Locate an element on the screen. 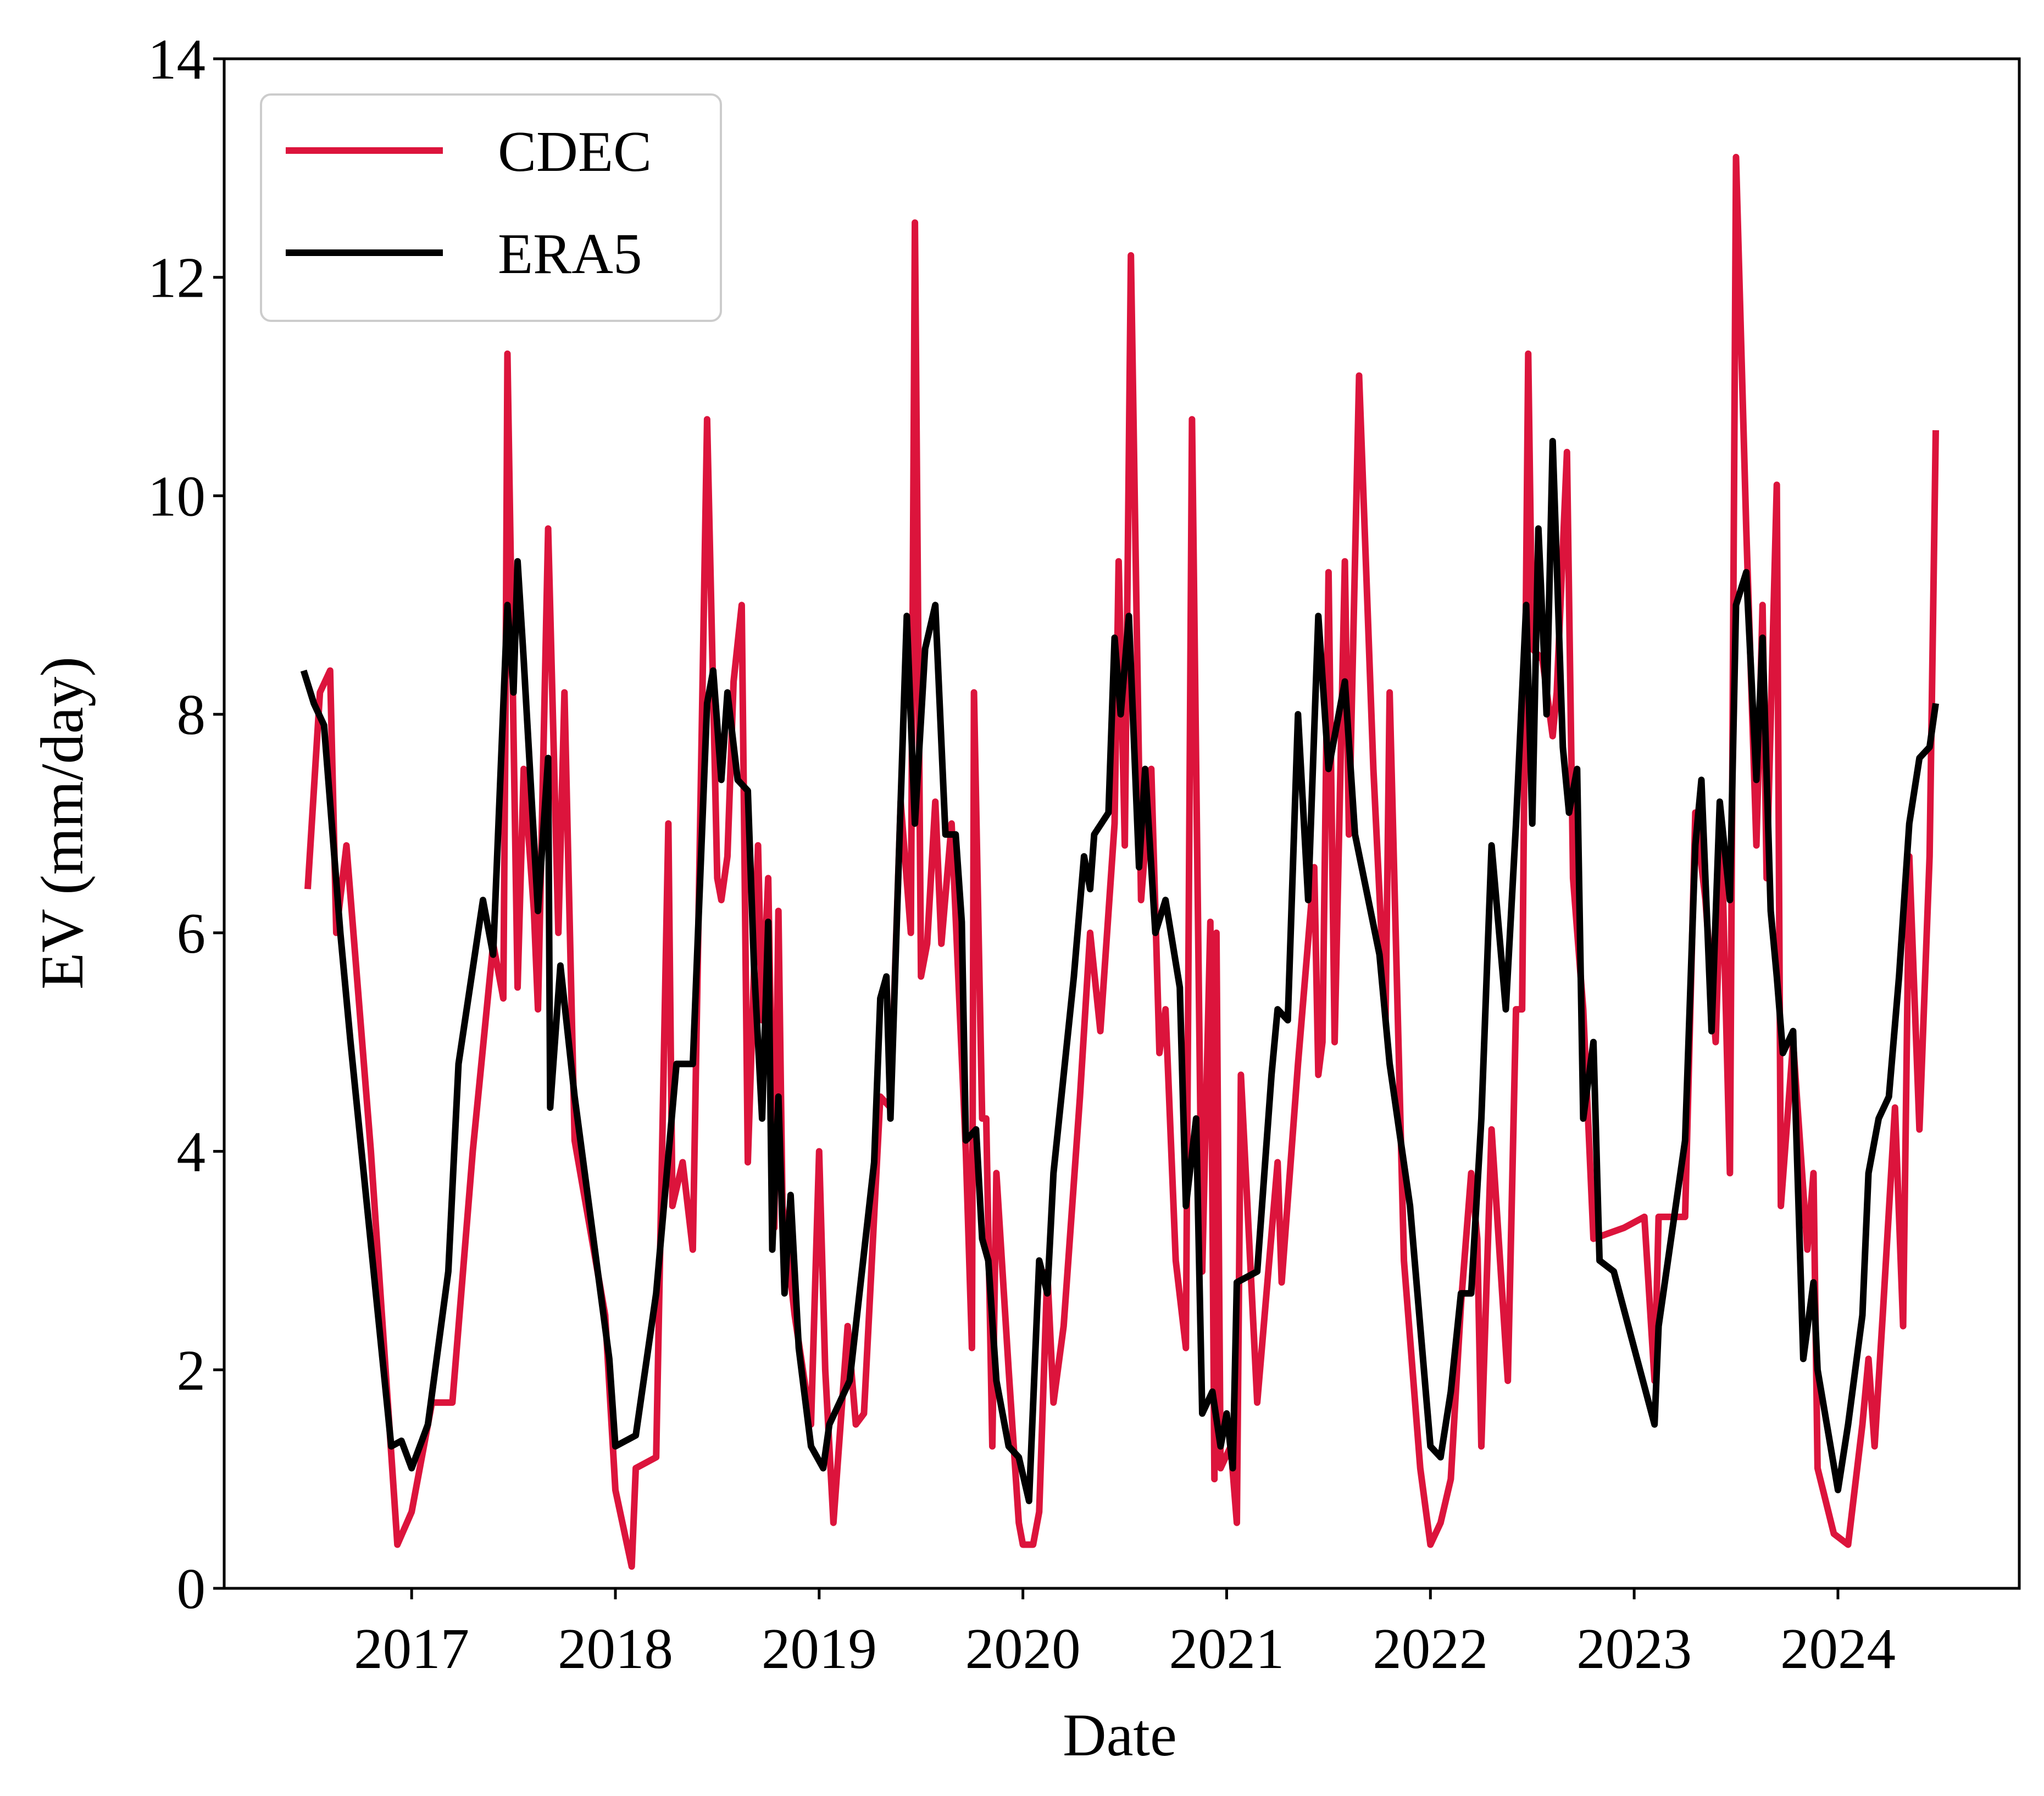  legend-box is located at coordinates (491, 207).